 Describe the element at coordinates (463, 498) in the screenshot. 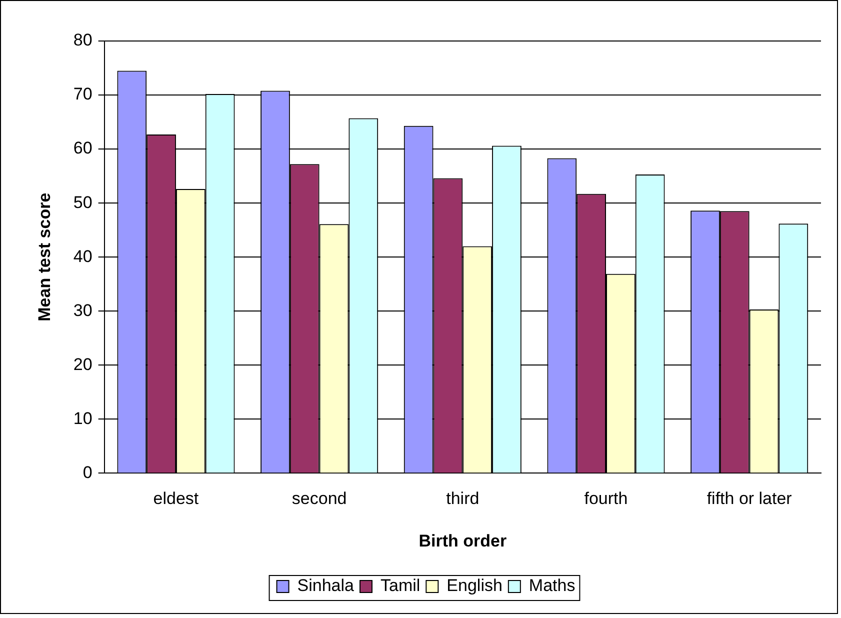

I see `x-tick-label: third` at that location.